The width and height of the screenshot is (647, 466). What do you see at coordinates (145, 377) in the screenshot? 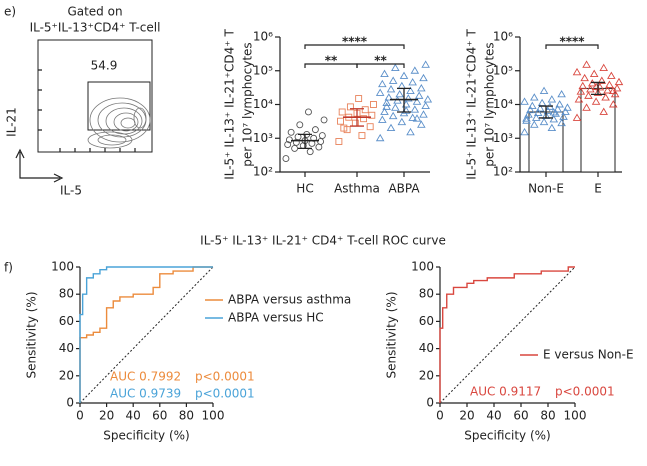
I see `auc-label: AUC 0.7992` at bounding box center [145, 377].